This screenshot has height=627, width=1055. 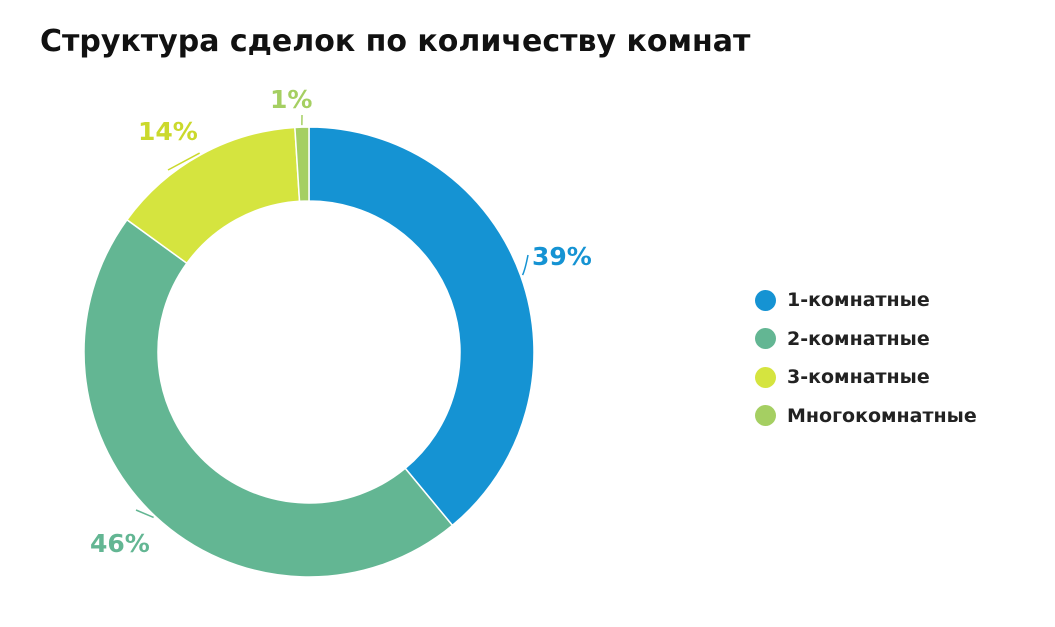 What do you see at coordinates (525, 265) in the screenshot?
I see `leader-1-room` at bounding box center [525, 265].